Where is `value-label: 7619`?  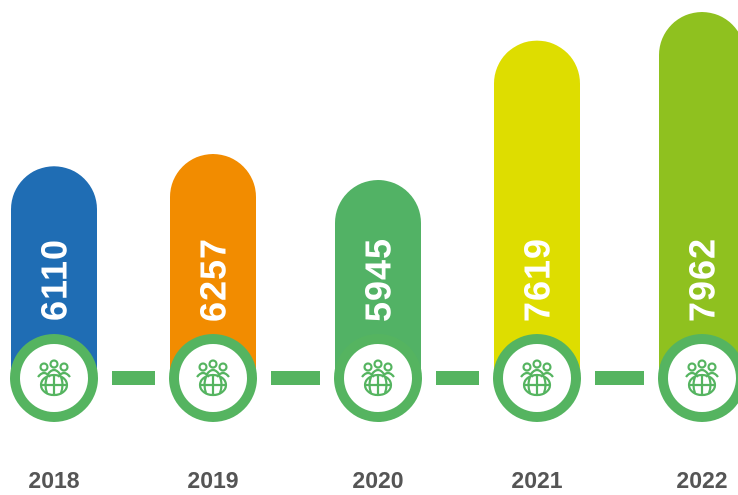
value-label: 7619 is located at coordinates (537, 280).